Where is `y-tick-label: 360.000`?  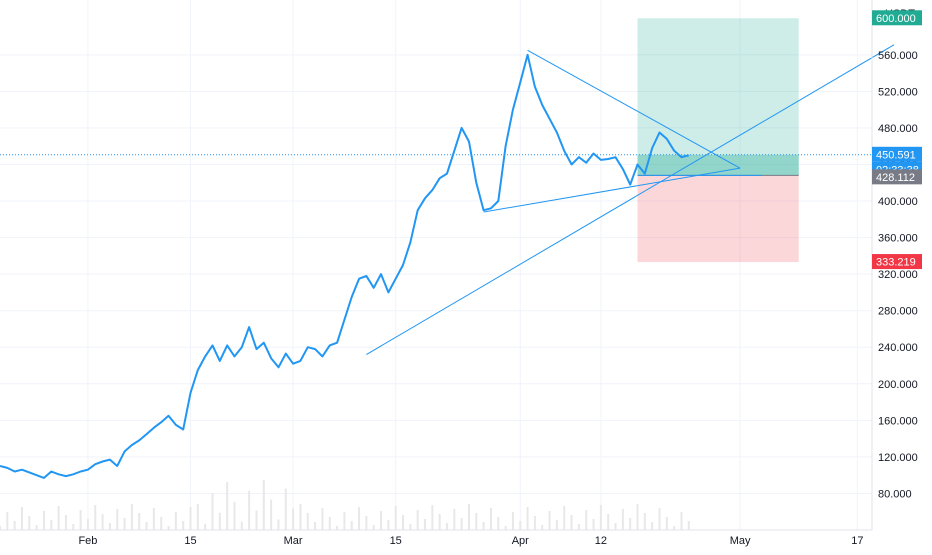
y-tick-label: 360.000 is located at coordinates (898, 239).